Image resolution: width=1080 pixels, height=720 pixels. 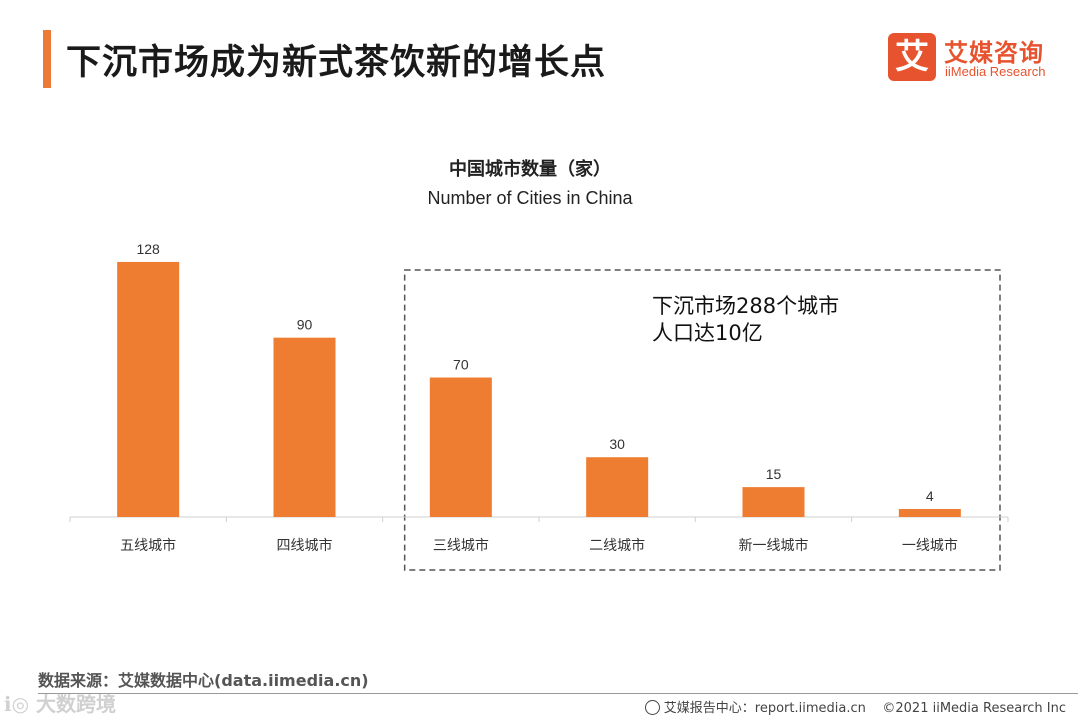 What do you see at coordinates (530, 198) in the screenshot?
I see `chart-subtitle: Number of Cities in China` at bounding box center [530, 198].